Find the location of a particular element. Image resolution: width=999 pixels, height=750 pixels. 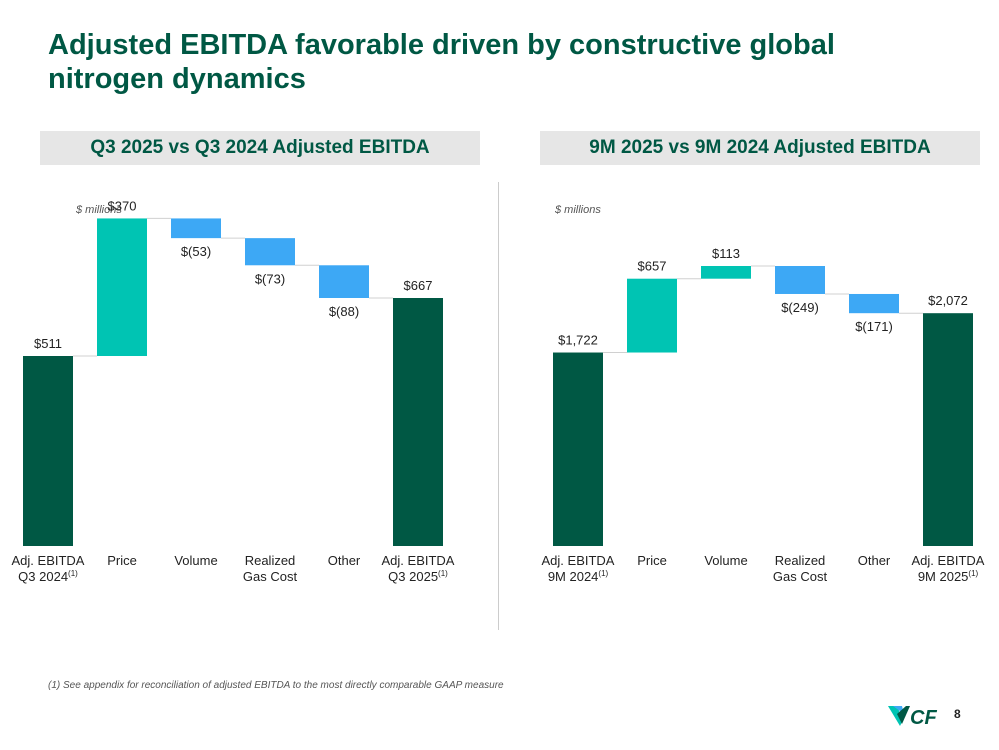

chart-title-q3: Q3 2025 vs Q3 2024 Adjusted EBITDA is located at coordinates (260, 148).